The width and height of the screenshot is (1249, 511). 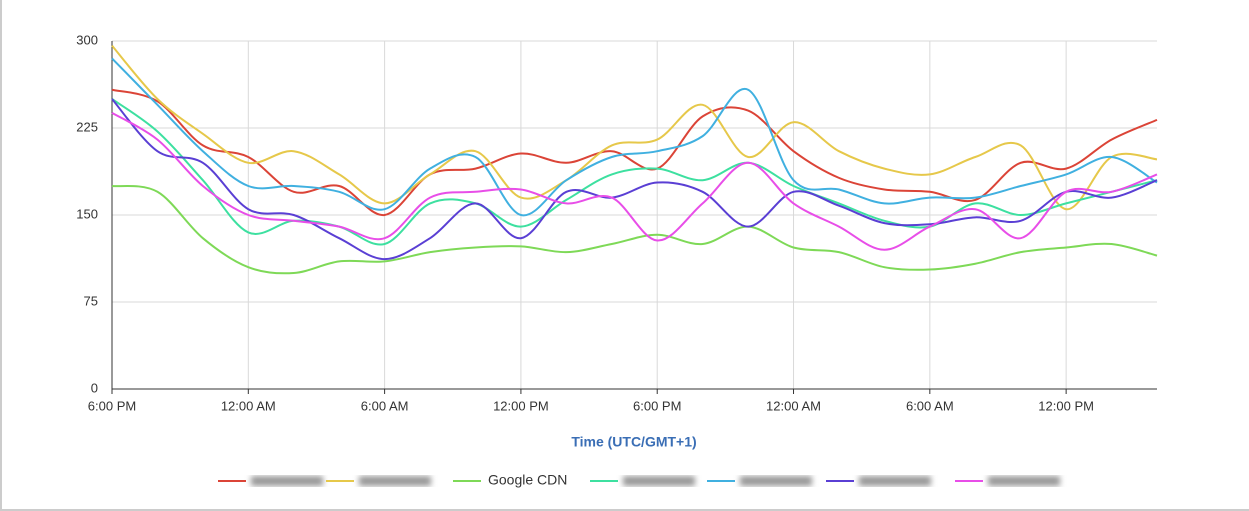 What do you see at coordinates (527, 480) in the screenshot?
I see `legend-label: Google CDN` at bounding box center [527, 480].